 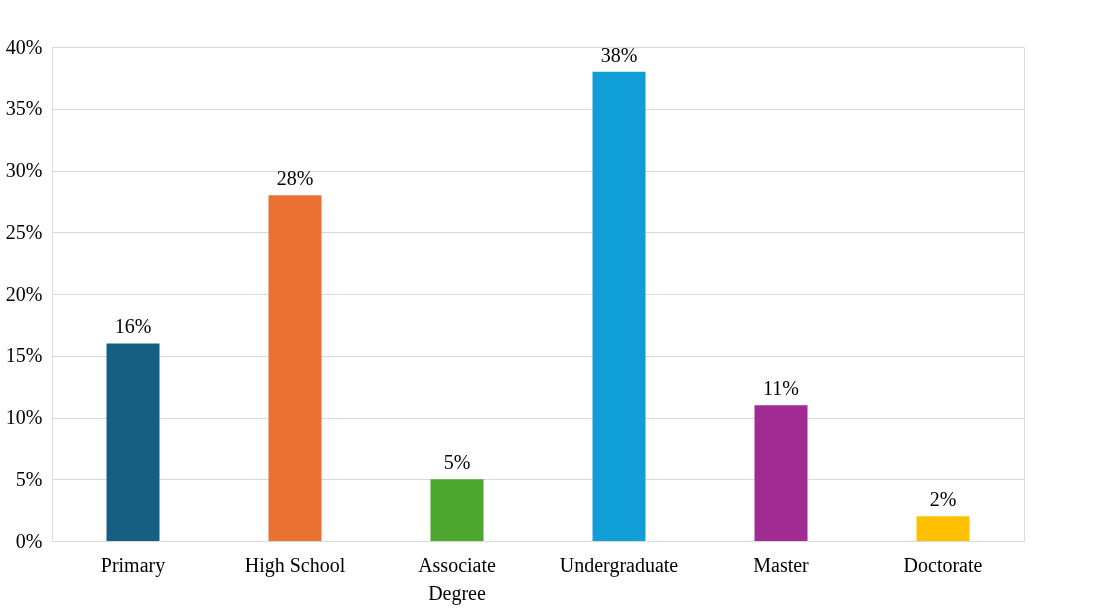 I want to click on y-tick-label: 5%, so click(x=29, y=478).